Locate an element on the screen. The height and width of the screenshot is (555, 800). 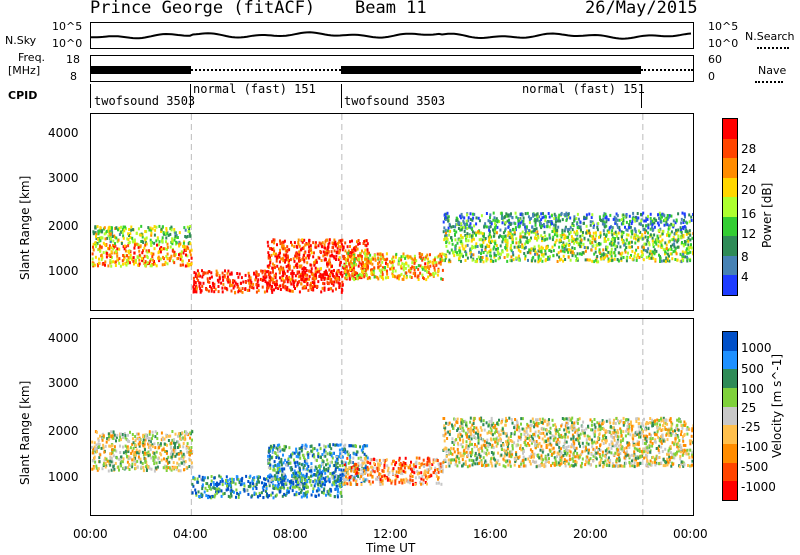
station-title: Prince George (fitACF) is located at coordinates (202, 9).